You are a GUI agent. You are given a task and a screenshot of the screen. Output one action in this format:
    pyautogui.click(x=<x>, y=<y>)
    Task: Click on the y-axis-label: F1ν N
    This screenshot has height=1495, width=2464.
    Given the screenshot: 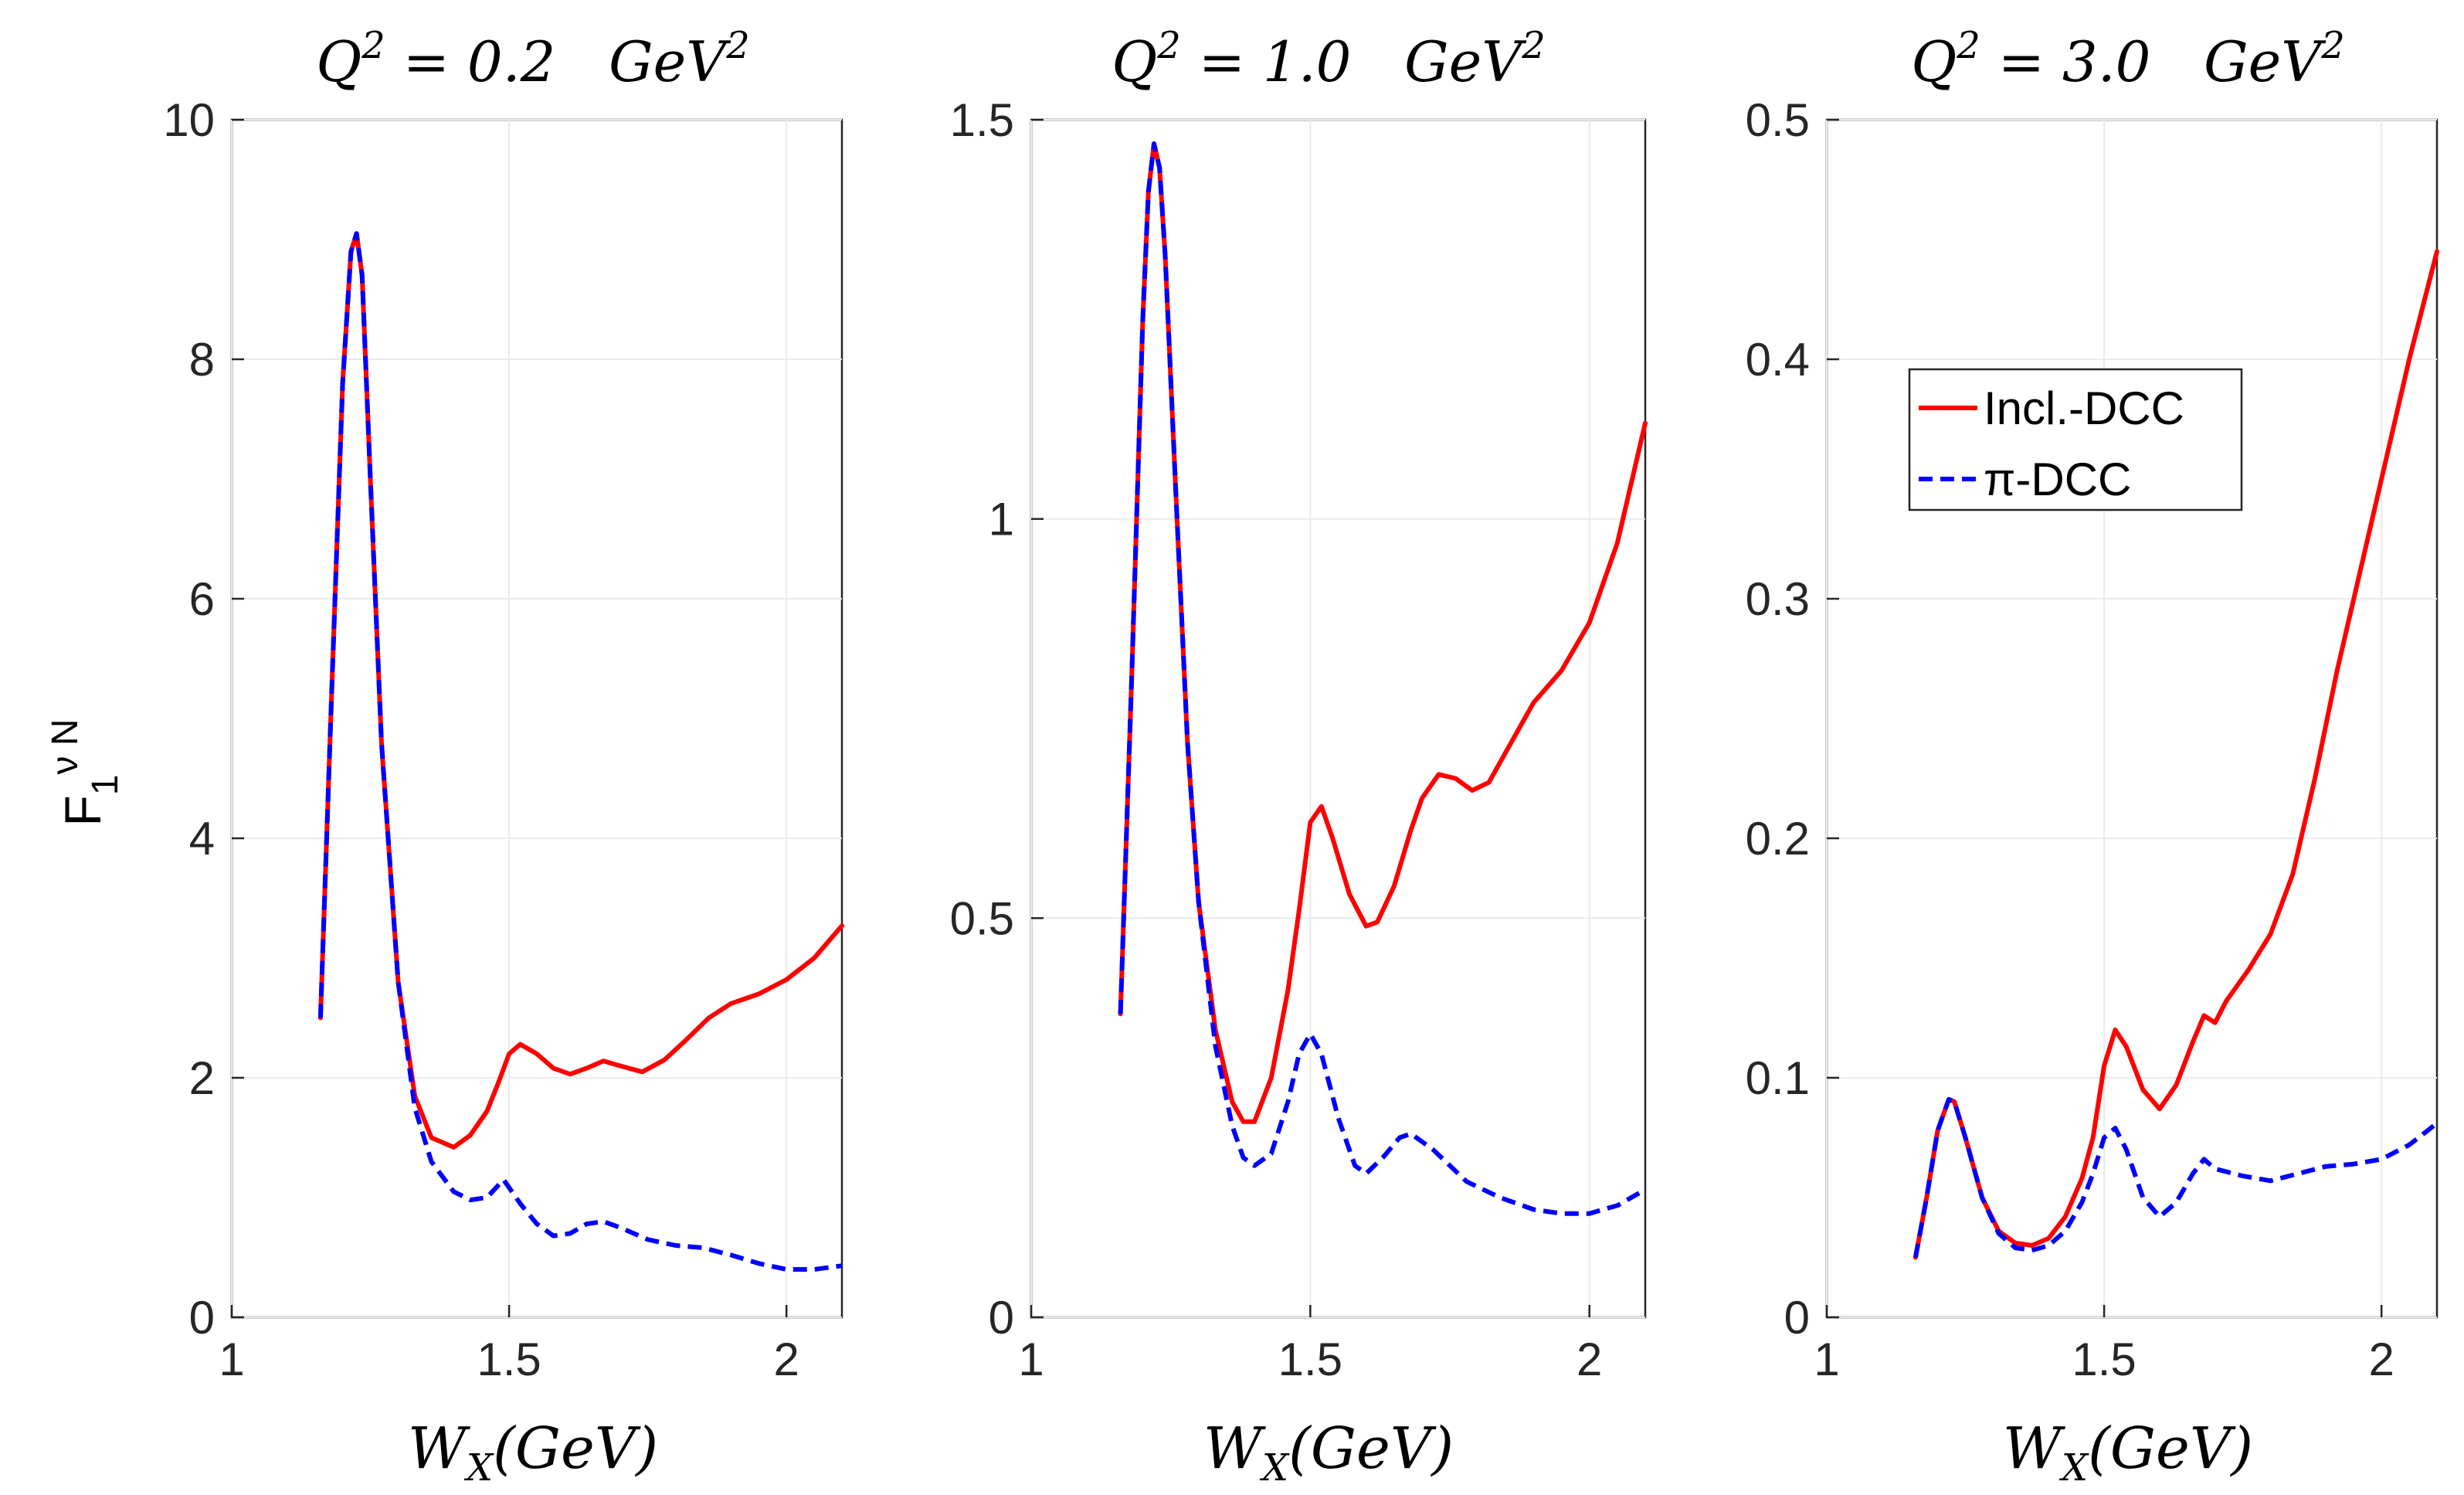 What is the action you would take?
    pyautogui.click(x=85, y=772)
    